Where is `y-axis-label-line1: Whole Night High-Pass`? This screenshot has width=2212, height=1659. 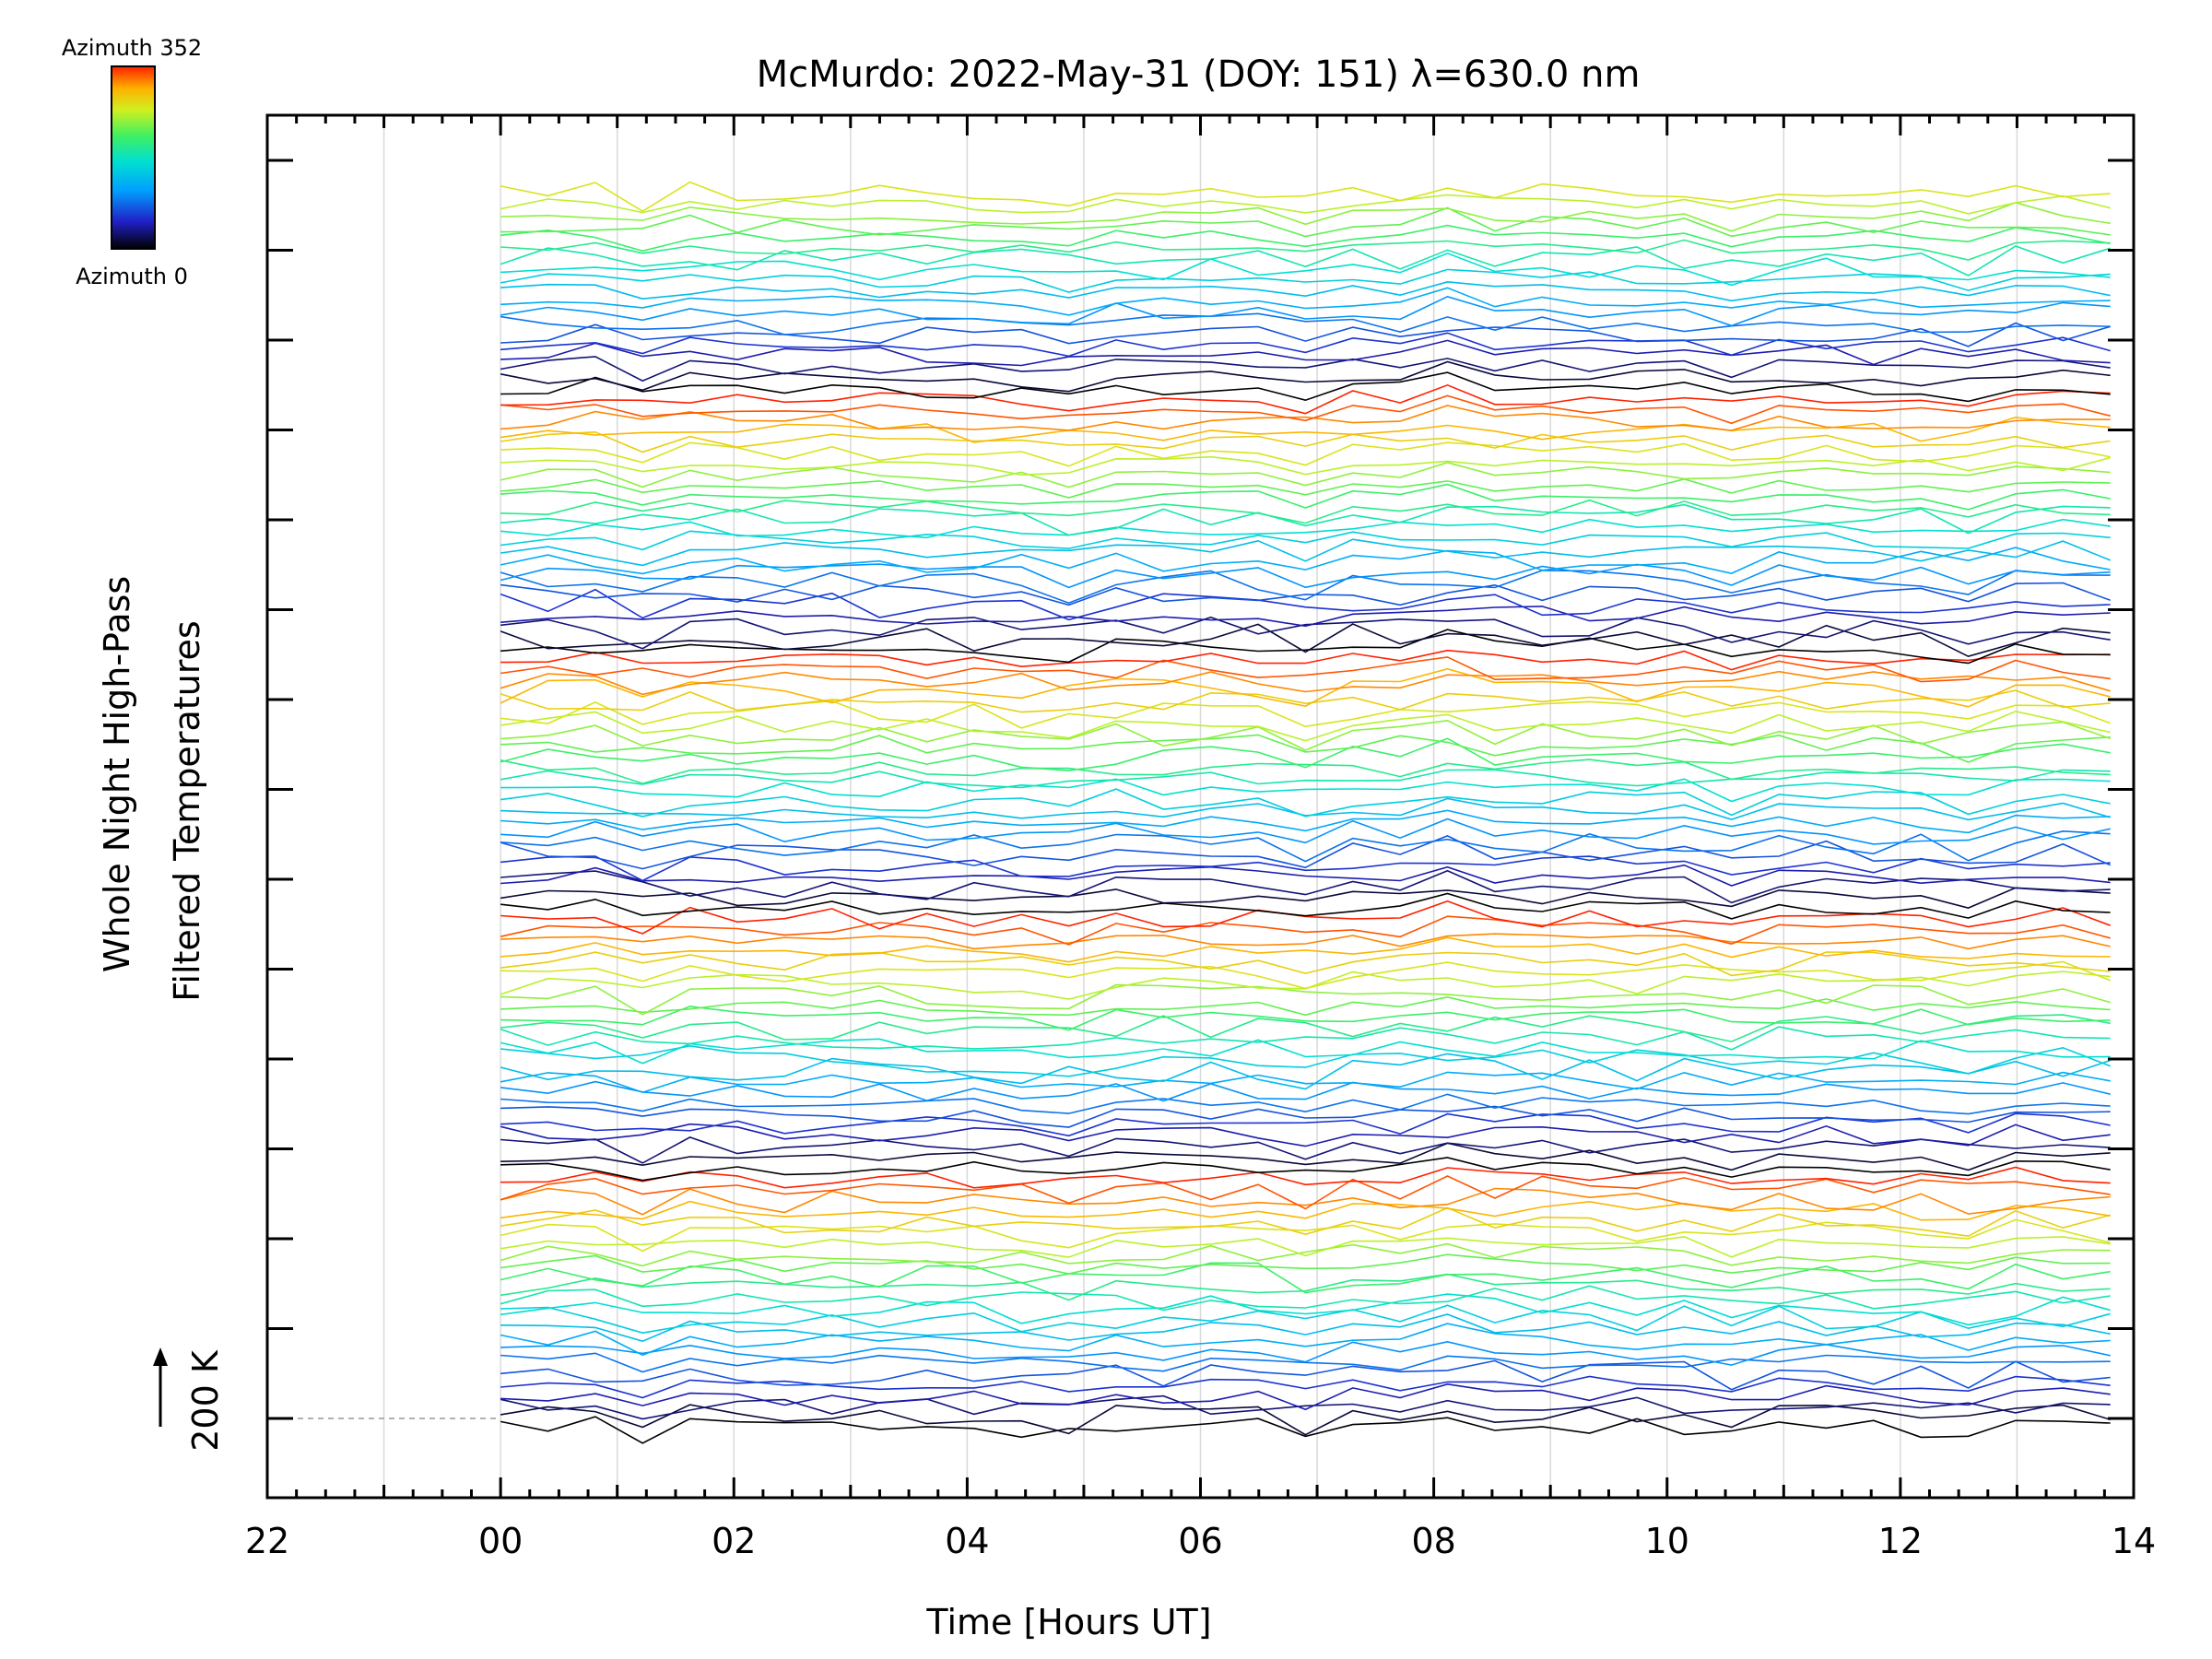 y-axis-label-line1: Whole Night High-Pass is located at coordinates (117, 774).